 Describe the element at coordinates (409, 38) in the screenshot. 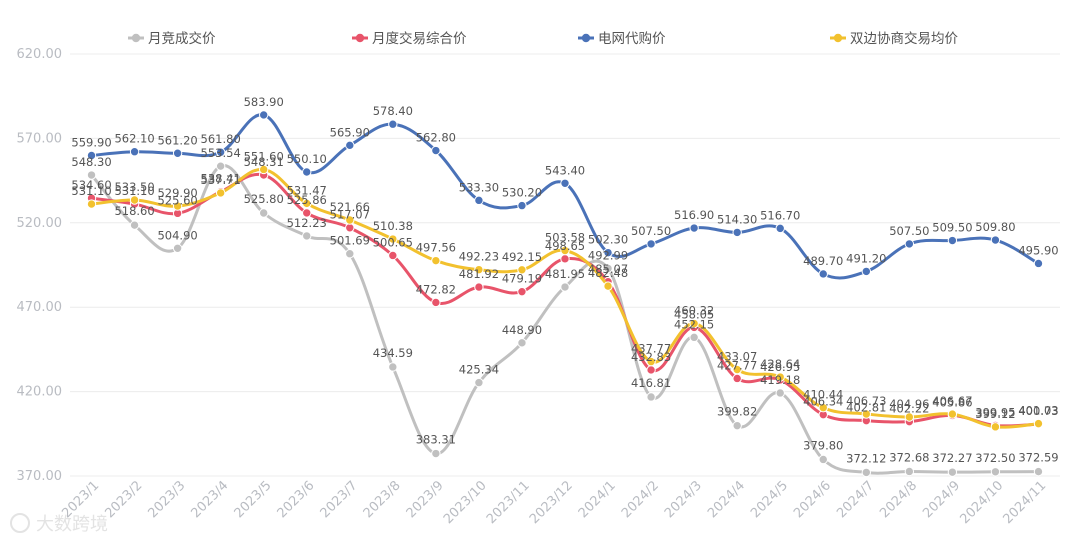

I see `legend-item-monthly-composite: 月度交易综合价` at that location.